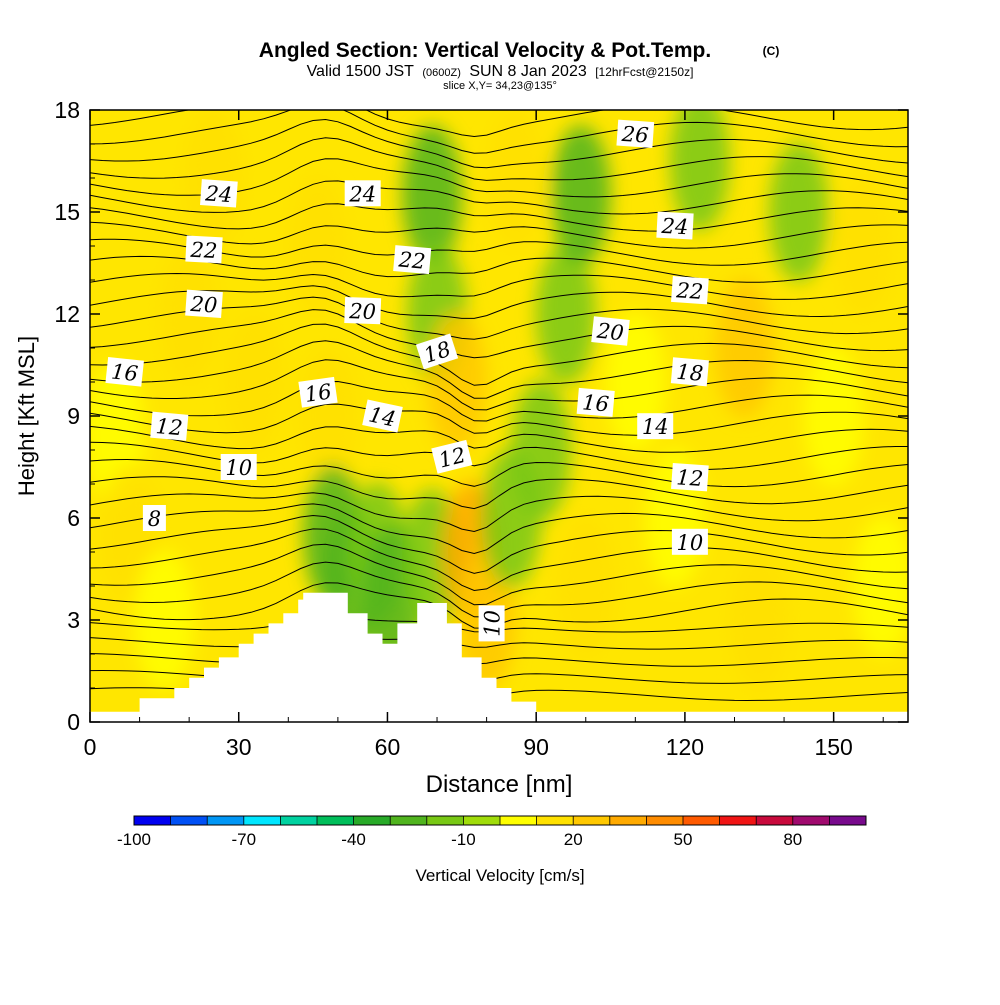 The width and height of the screenshot is (1000, 1005). What do you see at coordinates (239, 747) in the screenshot?
I see `x-tick-label: 30` at bounding box center [239, 747].